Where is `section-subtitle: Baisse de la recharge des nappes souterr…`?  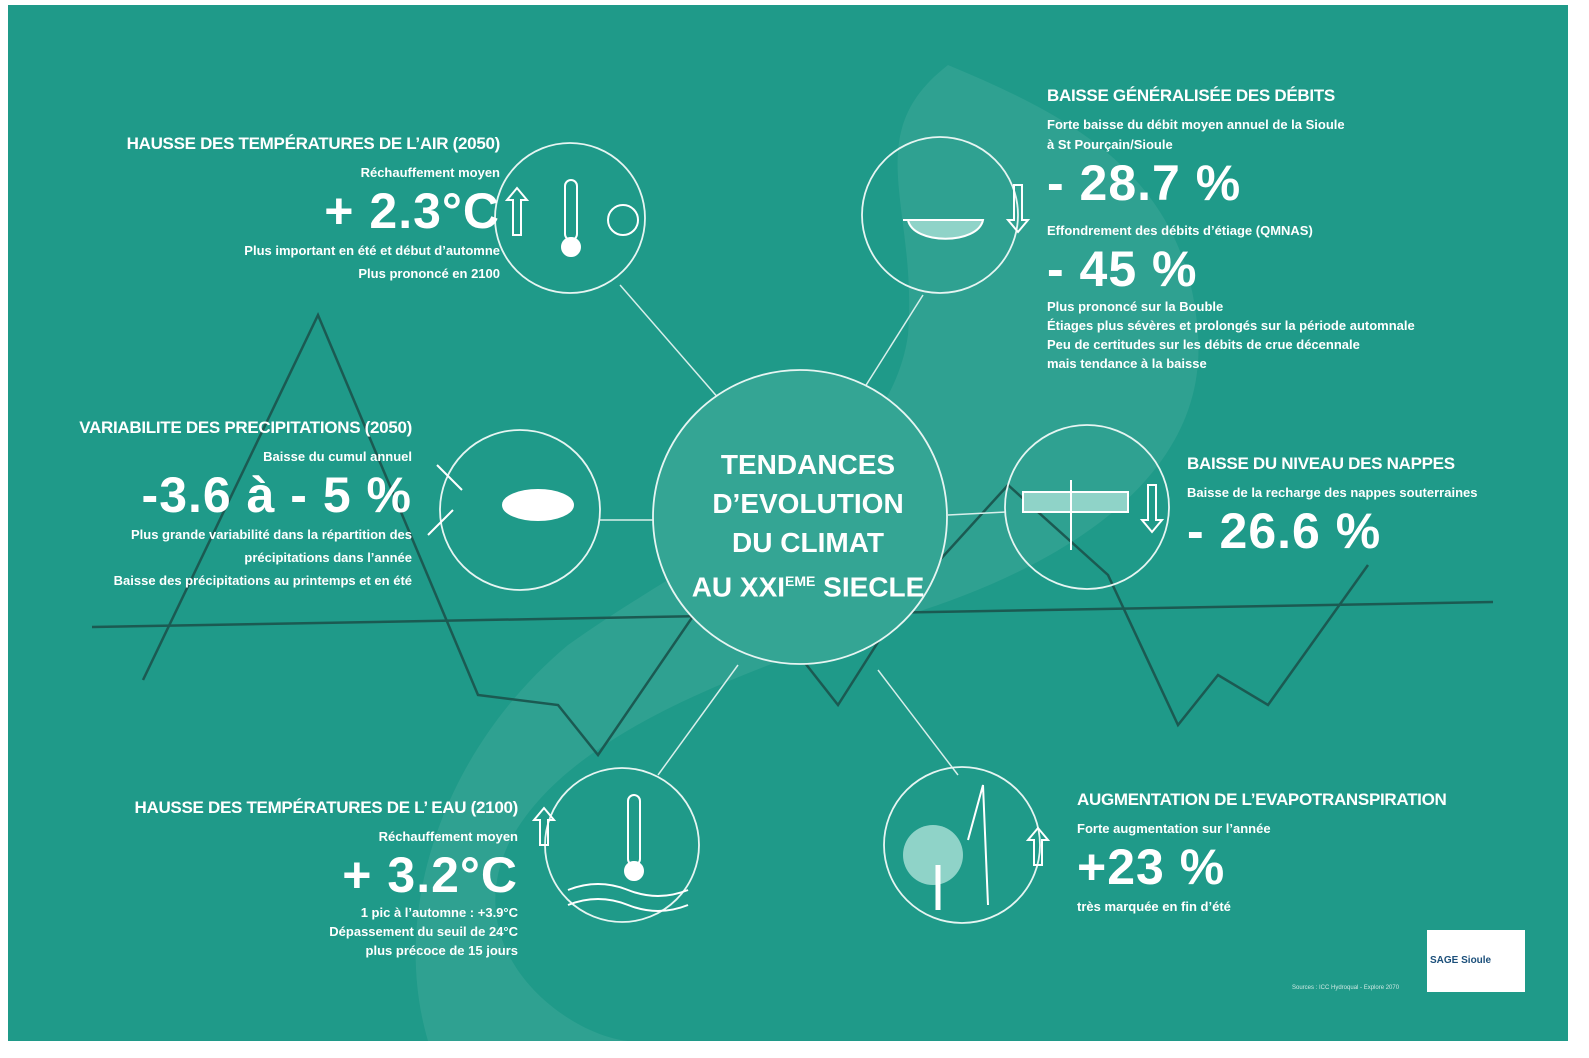 section-subtitle: Baisse de la recharge des nappes souterr… is located at coordinates (1332, 492).